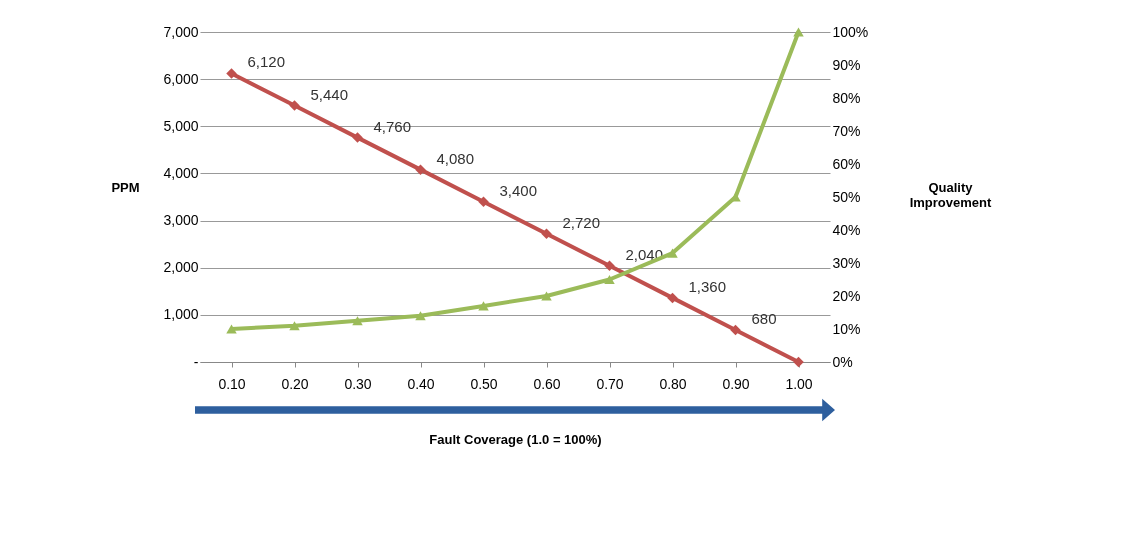  Describe the element at coordinates (846, 328) in the screenshot. I see `y2-tick-label: 10%` at that location.